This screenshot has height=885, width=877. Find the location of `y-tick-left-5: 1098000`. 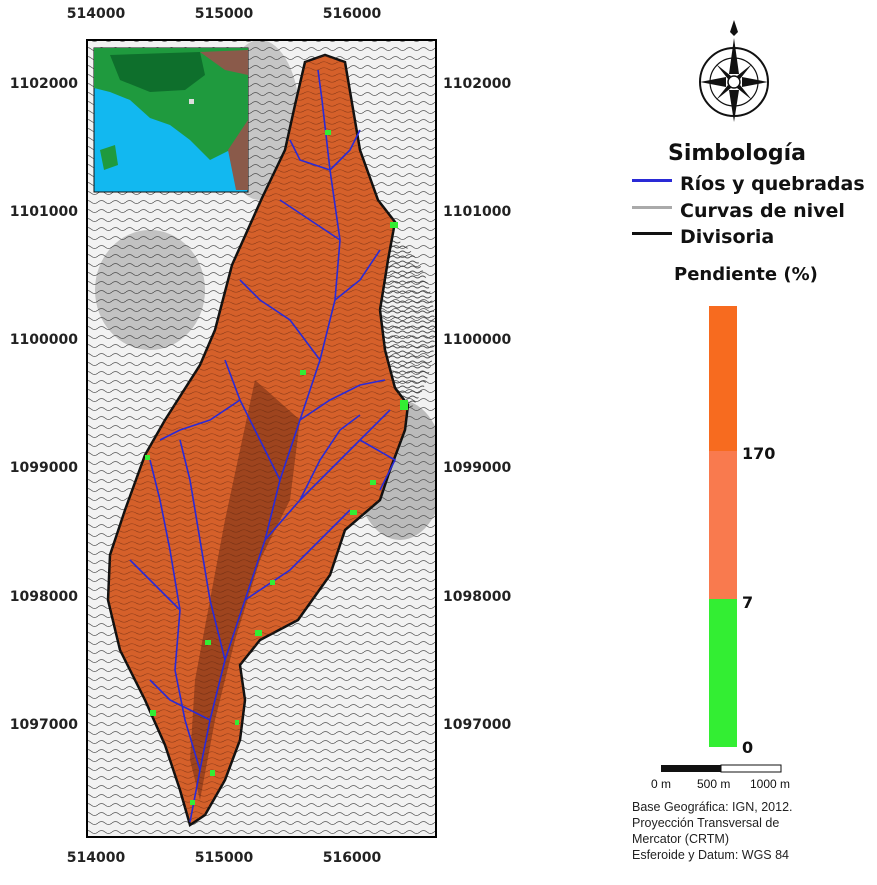

y-tick-left-5: 1098000 is located at coordinates (43, 597).